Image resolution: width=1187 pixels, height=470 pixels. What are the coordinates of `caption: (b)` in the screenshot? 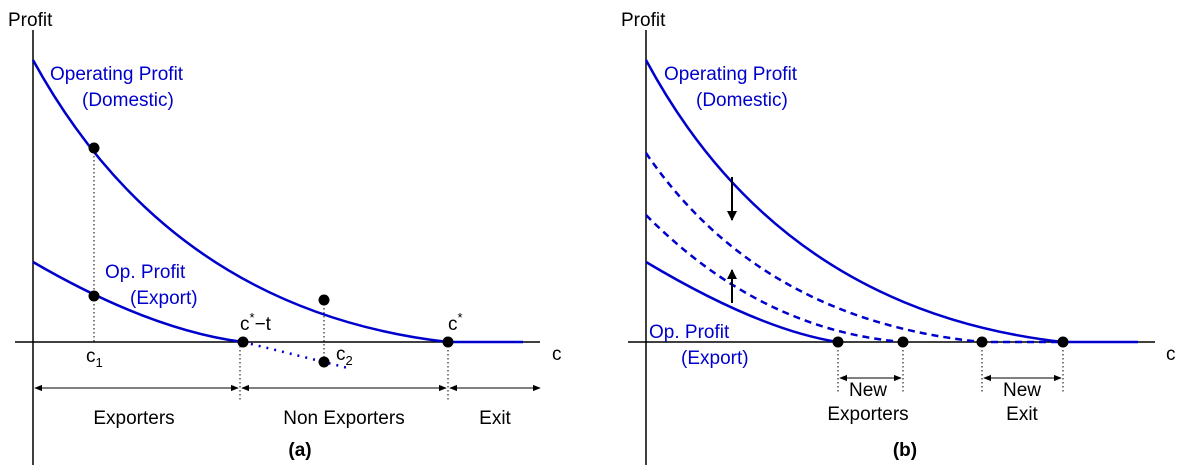 It's located at (905, 450).